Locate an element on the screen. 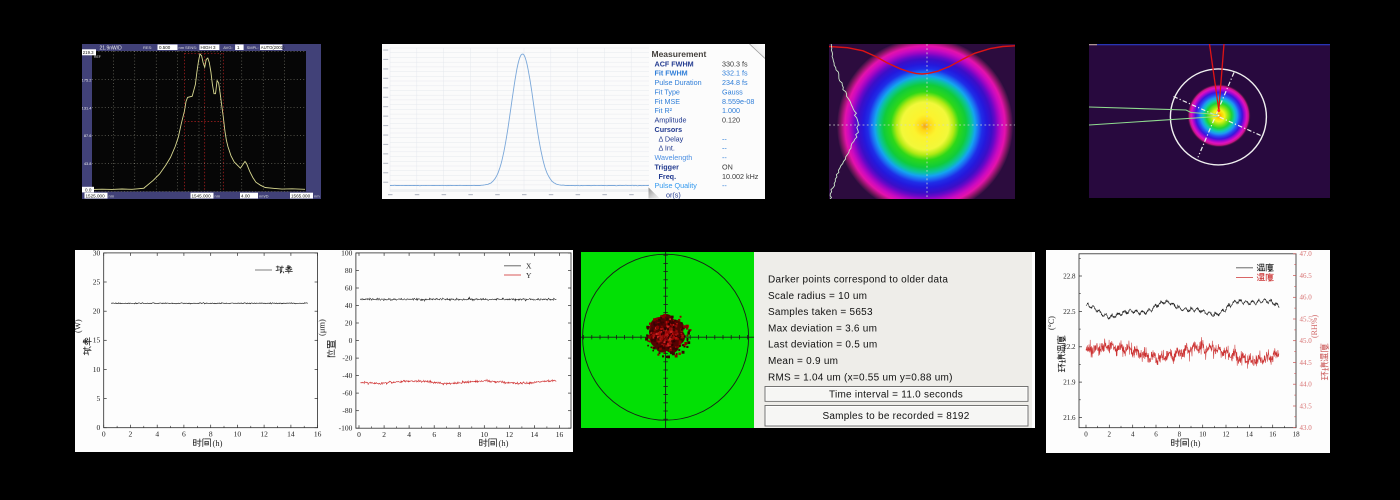 The width and height of the screenshot is (1400, 500). svg-text: 47.0 is located at coordinates (1306, 254).